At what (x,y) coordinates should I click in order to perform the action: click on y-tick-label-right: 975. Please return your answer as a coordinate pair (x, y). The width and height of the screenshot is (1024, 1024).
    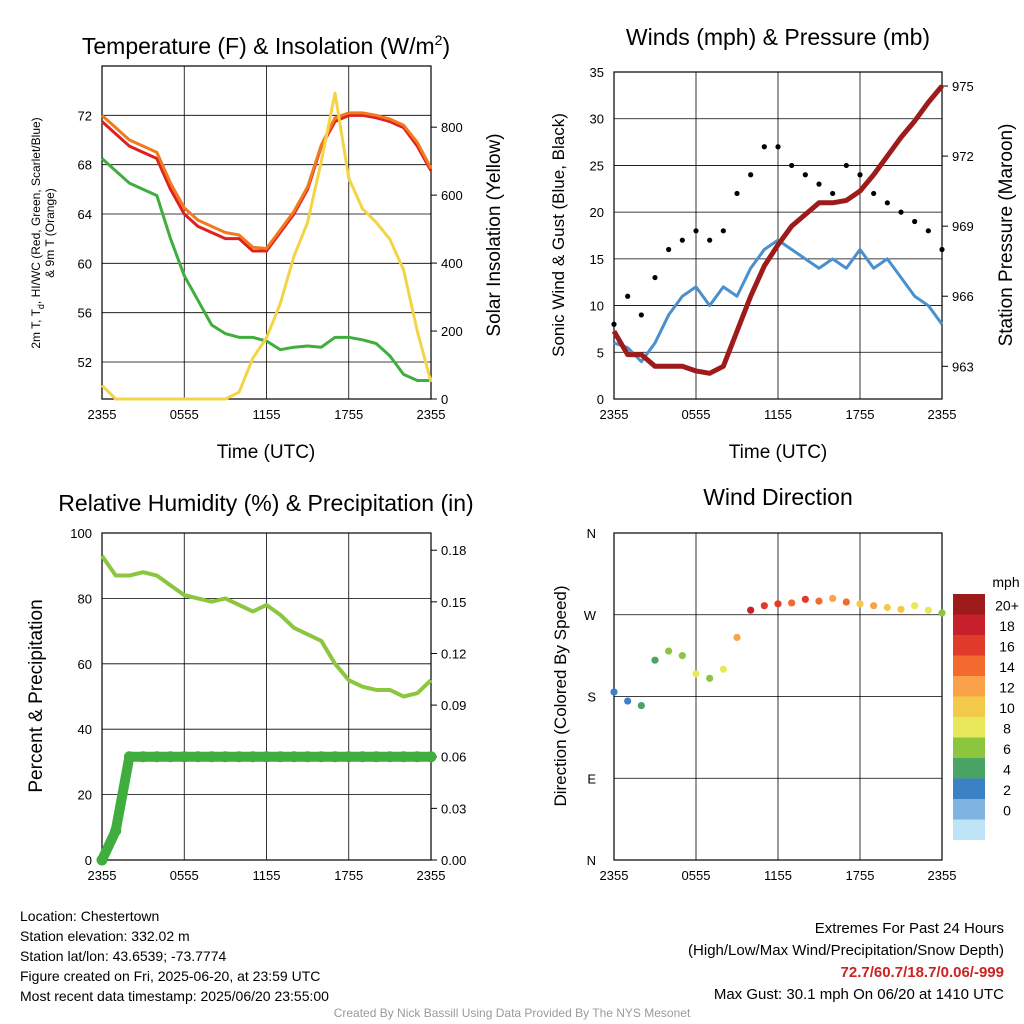
    Looking at the image, I should click on (963, 86).